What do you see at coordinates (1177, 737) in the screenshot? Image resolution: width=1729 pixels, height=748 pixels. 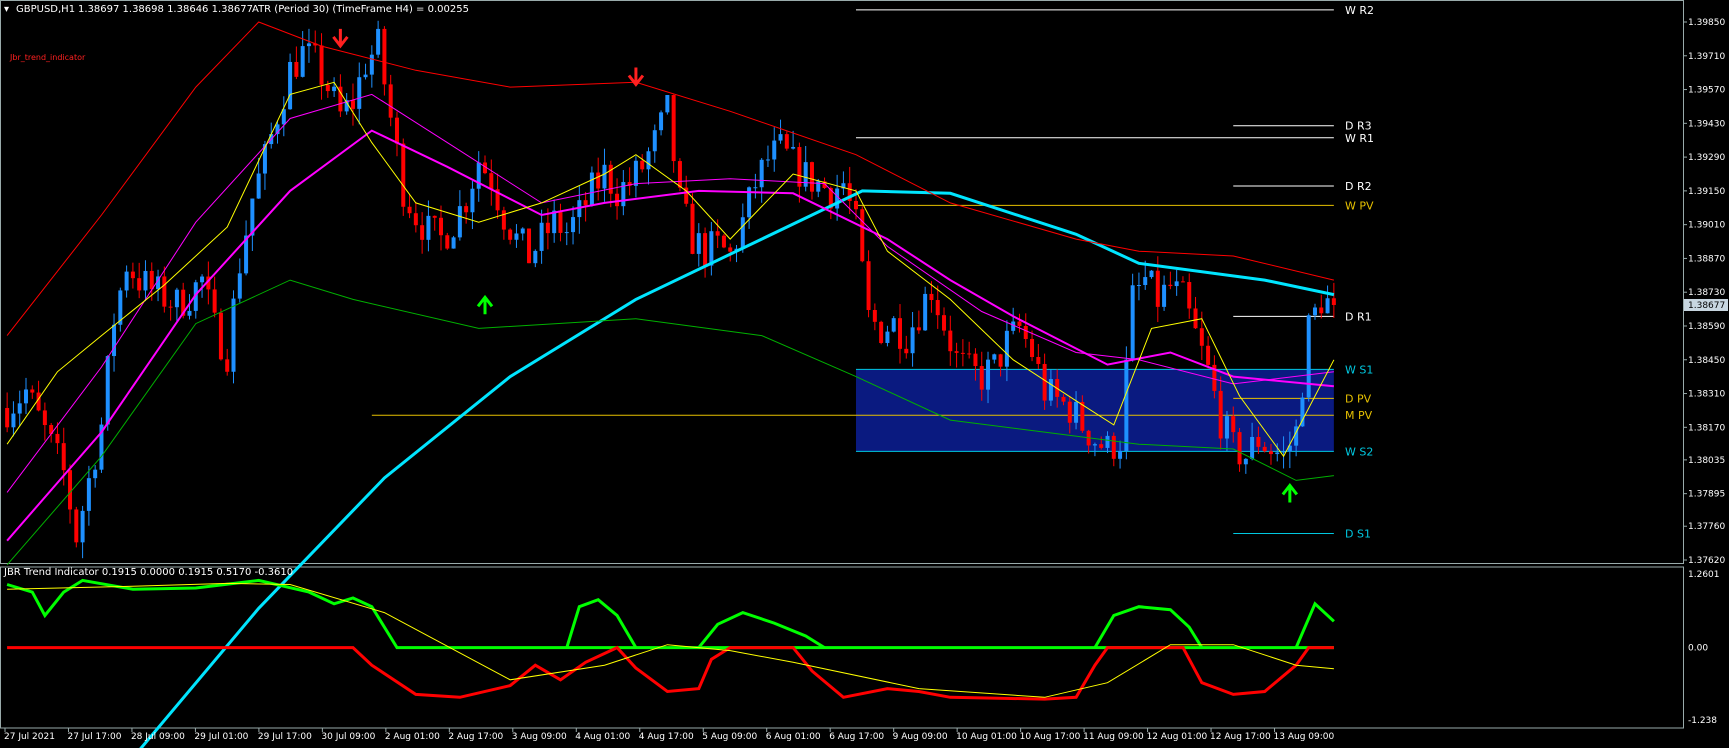 I see `time-tick-label: 12 Aug 01:00` at bounding box center [1177, 737].